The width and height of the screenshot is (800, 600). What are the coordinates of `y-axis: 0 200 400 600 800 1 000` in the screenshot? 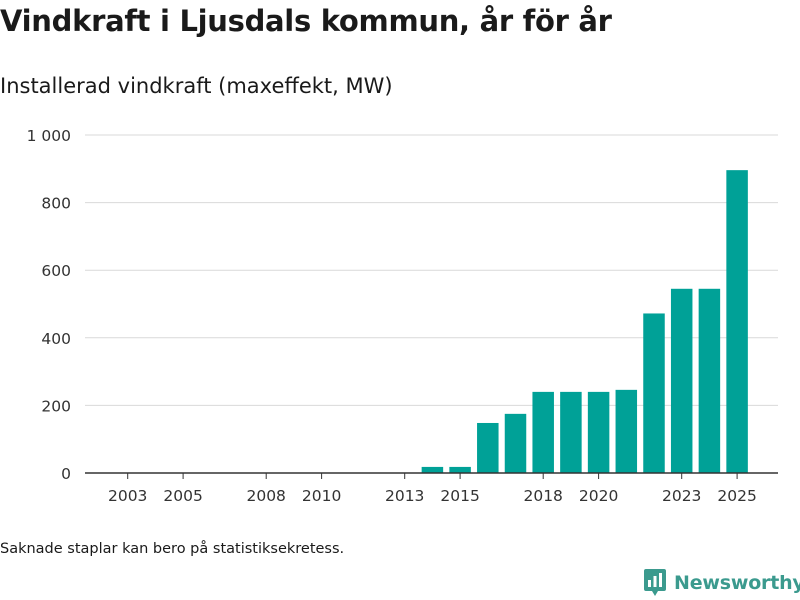 It's located at (49, 305).